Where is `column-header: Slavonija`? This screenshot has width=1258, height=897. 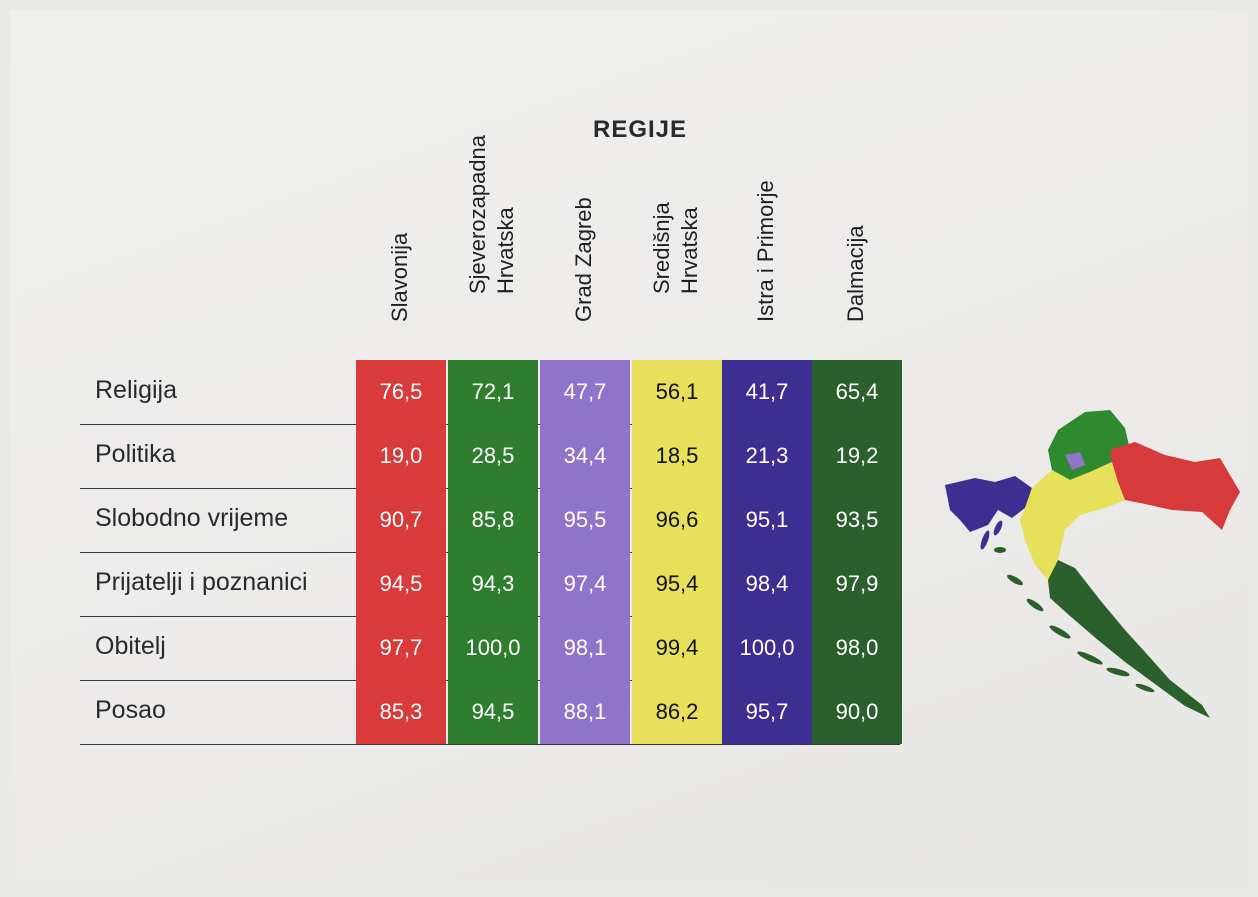
column-header: Slavonija is located at coordinates (400, 245).